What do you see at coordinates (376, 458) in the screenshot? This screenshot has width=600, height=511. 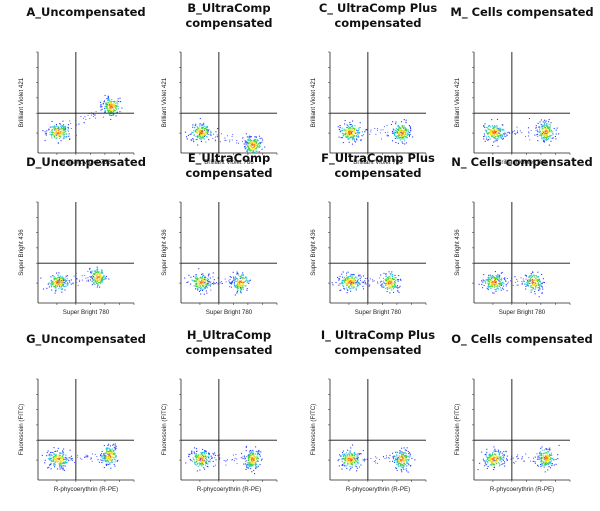 I see `scatter-points` at bounding box center [376, 458].